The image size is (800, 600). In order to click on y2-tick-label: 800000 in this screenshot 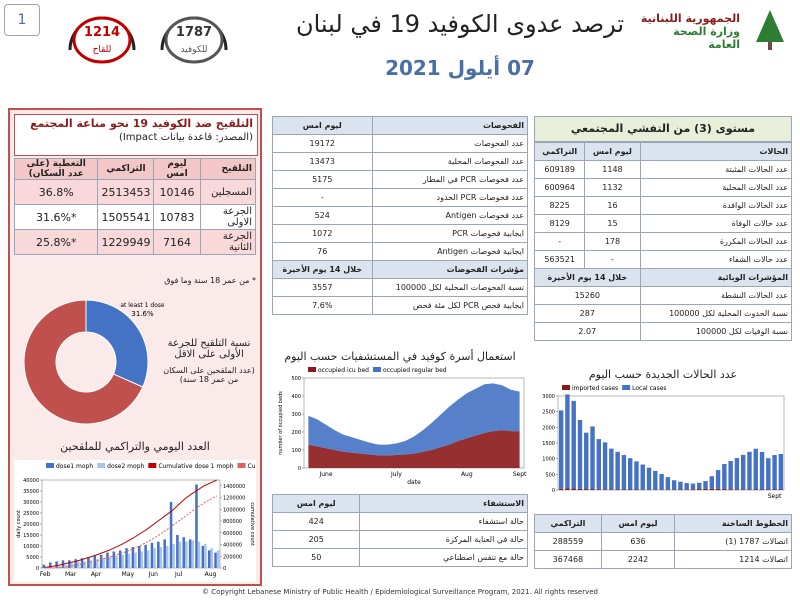, I will do `click(232, 522)`.